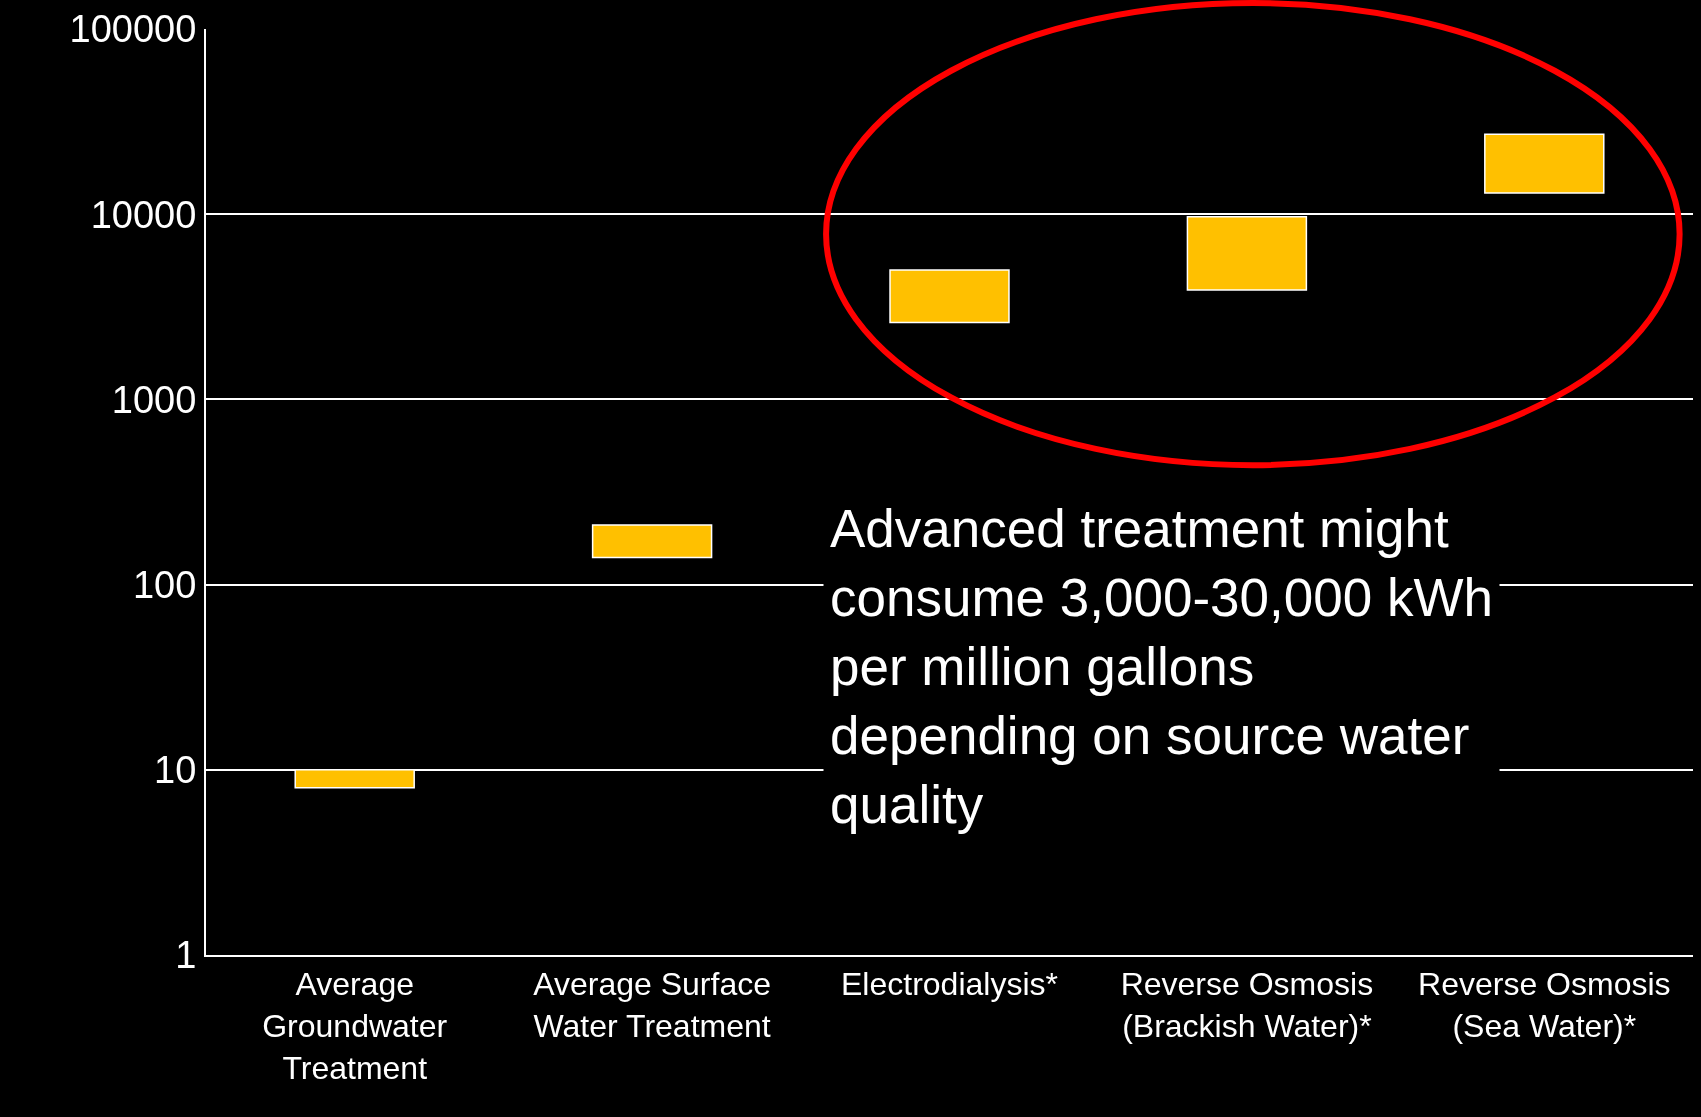 This screenshot has width=1701, height=1117. I want to click on x-tick-label: Reverse Osmosis (Sea Water)*, so click(1544, 1005).